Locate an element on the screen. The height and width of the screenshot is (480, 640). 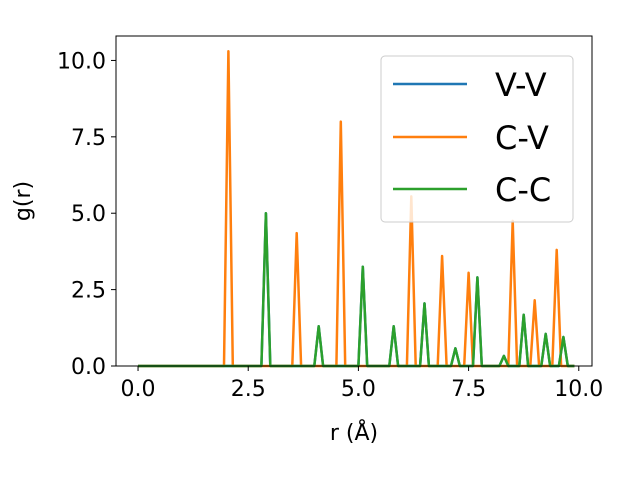
x-tick-label: 5.0 is located at coordinates (358, 389).